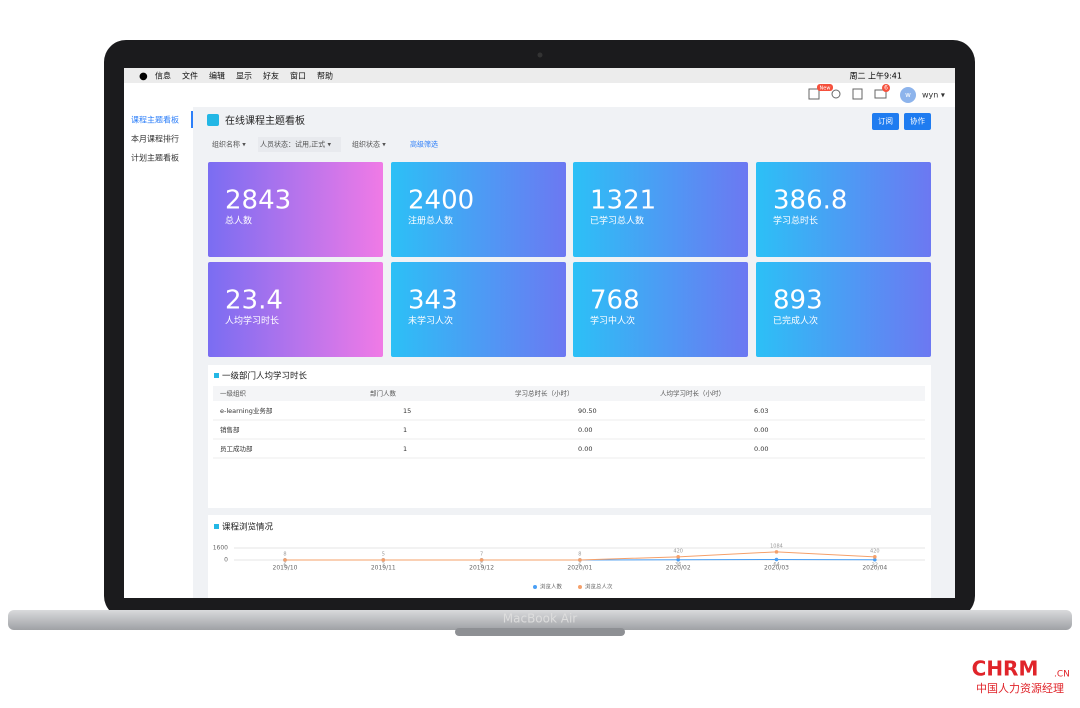  What do you see at coordinates (798, 301) in the screenshot?
I see `stat-value: 893` at bounding box center [798, 301].